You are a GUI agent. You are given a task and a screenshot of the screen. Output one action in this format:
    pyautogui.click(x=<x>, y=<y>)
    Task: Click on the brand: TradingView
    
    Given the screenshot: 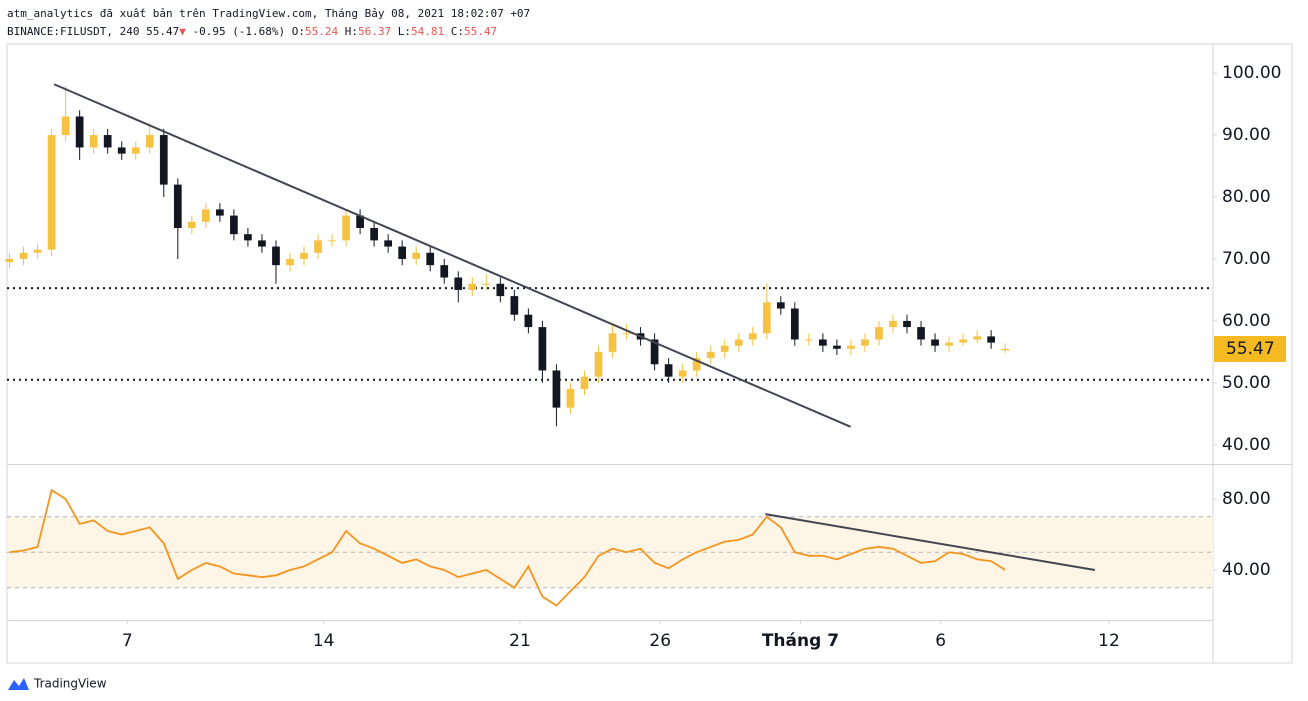 What is the action you would take?
    pyautogui.click(x=70, y=684)
    